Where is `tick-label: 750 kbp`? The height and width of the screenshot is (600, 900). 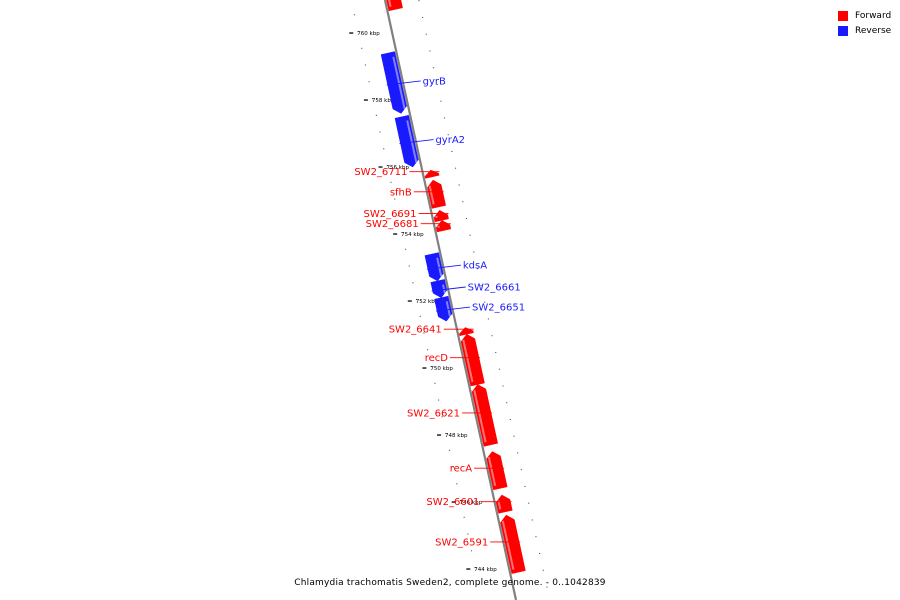
tick-label: 750 kbp is located at coordinates (441, 369).